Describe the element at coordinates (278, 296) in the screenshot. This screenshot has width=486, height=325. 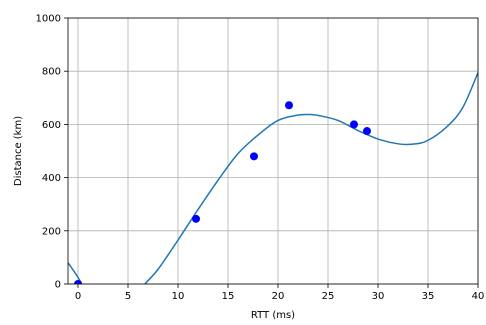
I see `x-tick-label: 20` at that location.